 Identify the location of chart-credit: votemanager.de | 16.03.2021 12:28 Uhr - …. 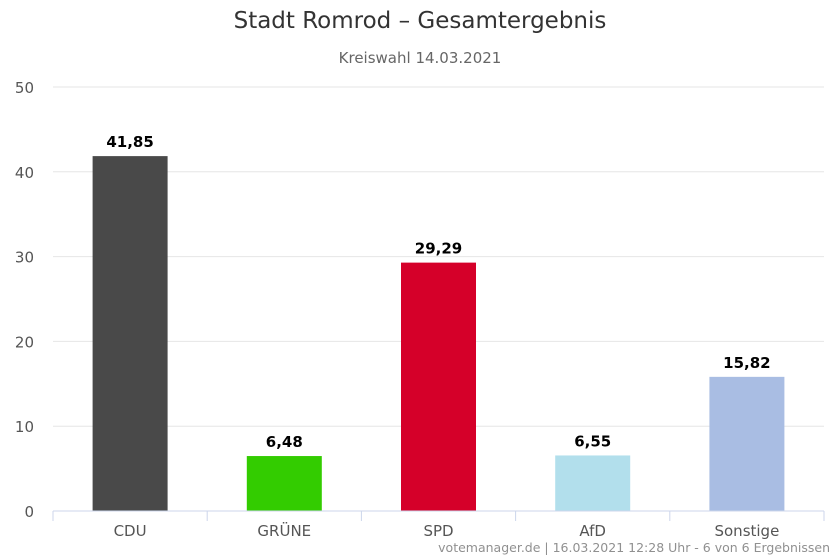
(634, 547).